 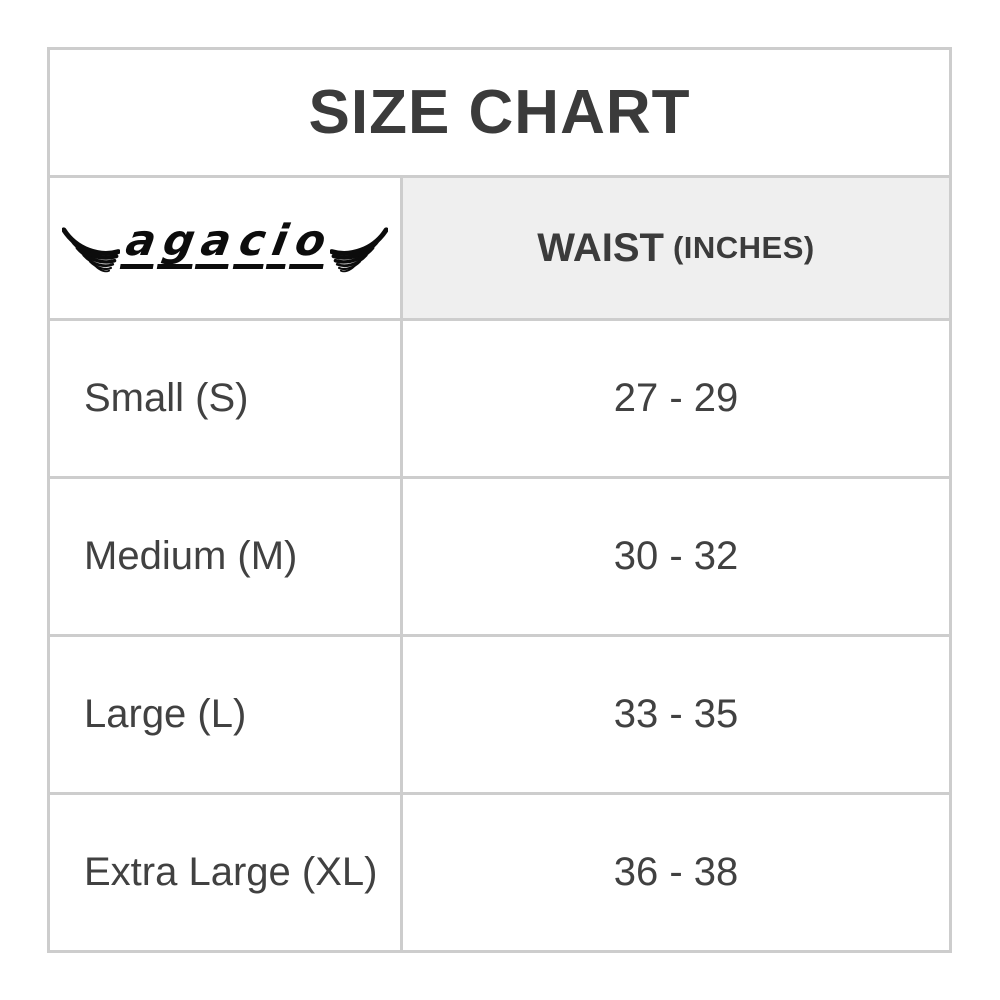 I want to click on waist-column-header: WAIST (INCHES), so click(x=674, y=248).